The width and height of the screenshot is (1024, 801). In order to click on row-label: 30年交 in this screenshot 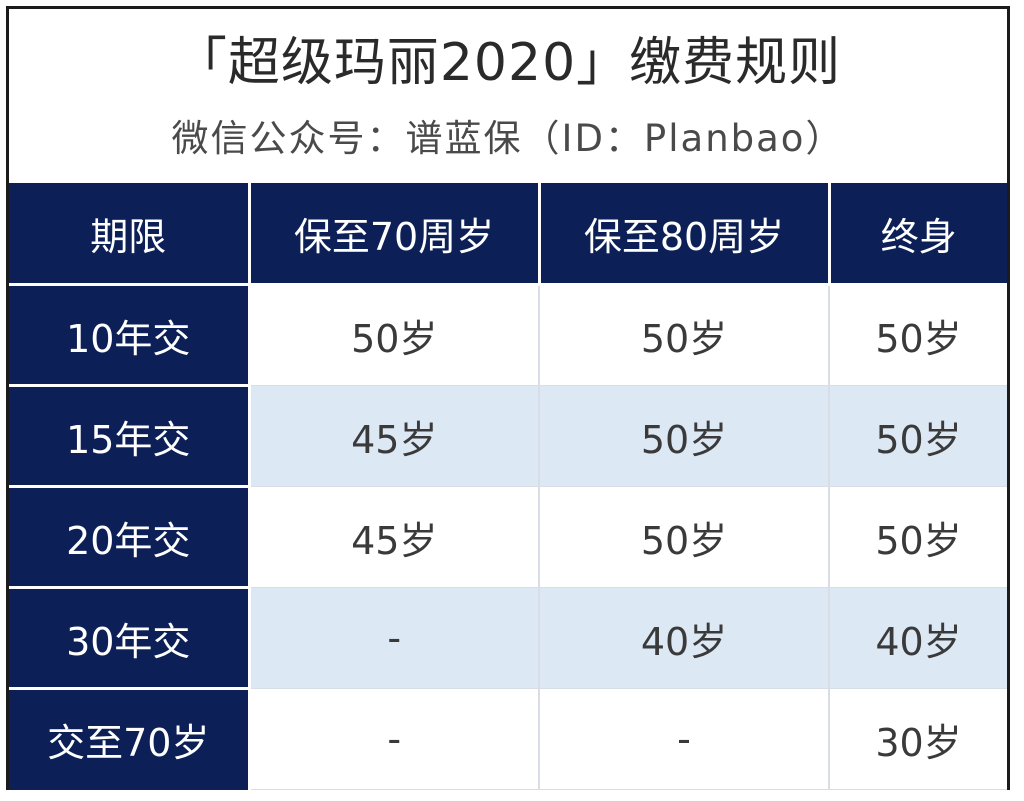, I will do `click(130, 638)`.